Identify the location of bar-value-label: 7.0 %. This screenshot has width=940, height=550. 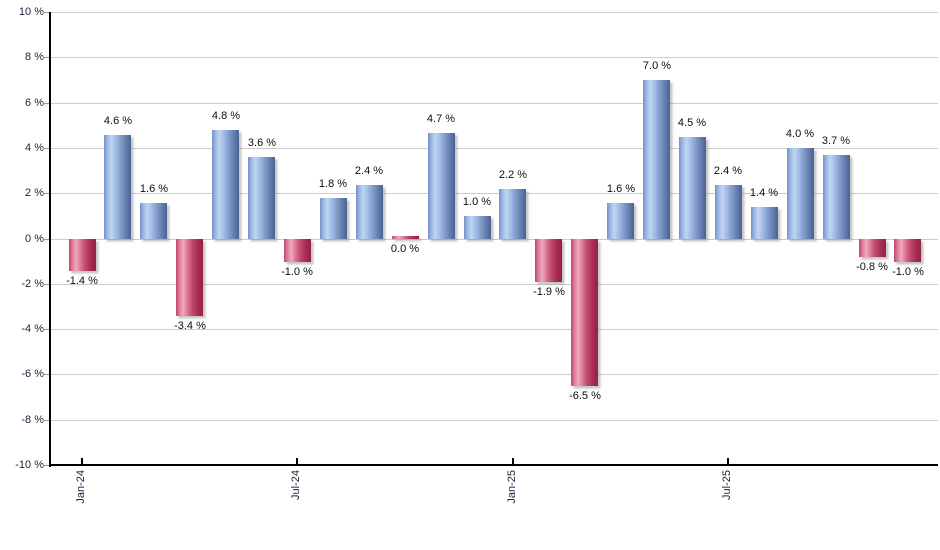
(657, 66).